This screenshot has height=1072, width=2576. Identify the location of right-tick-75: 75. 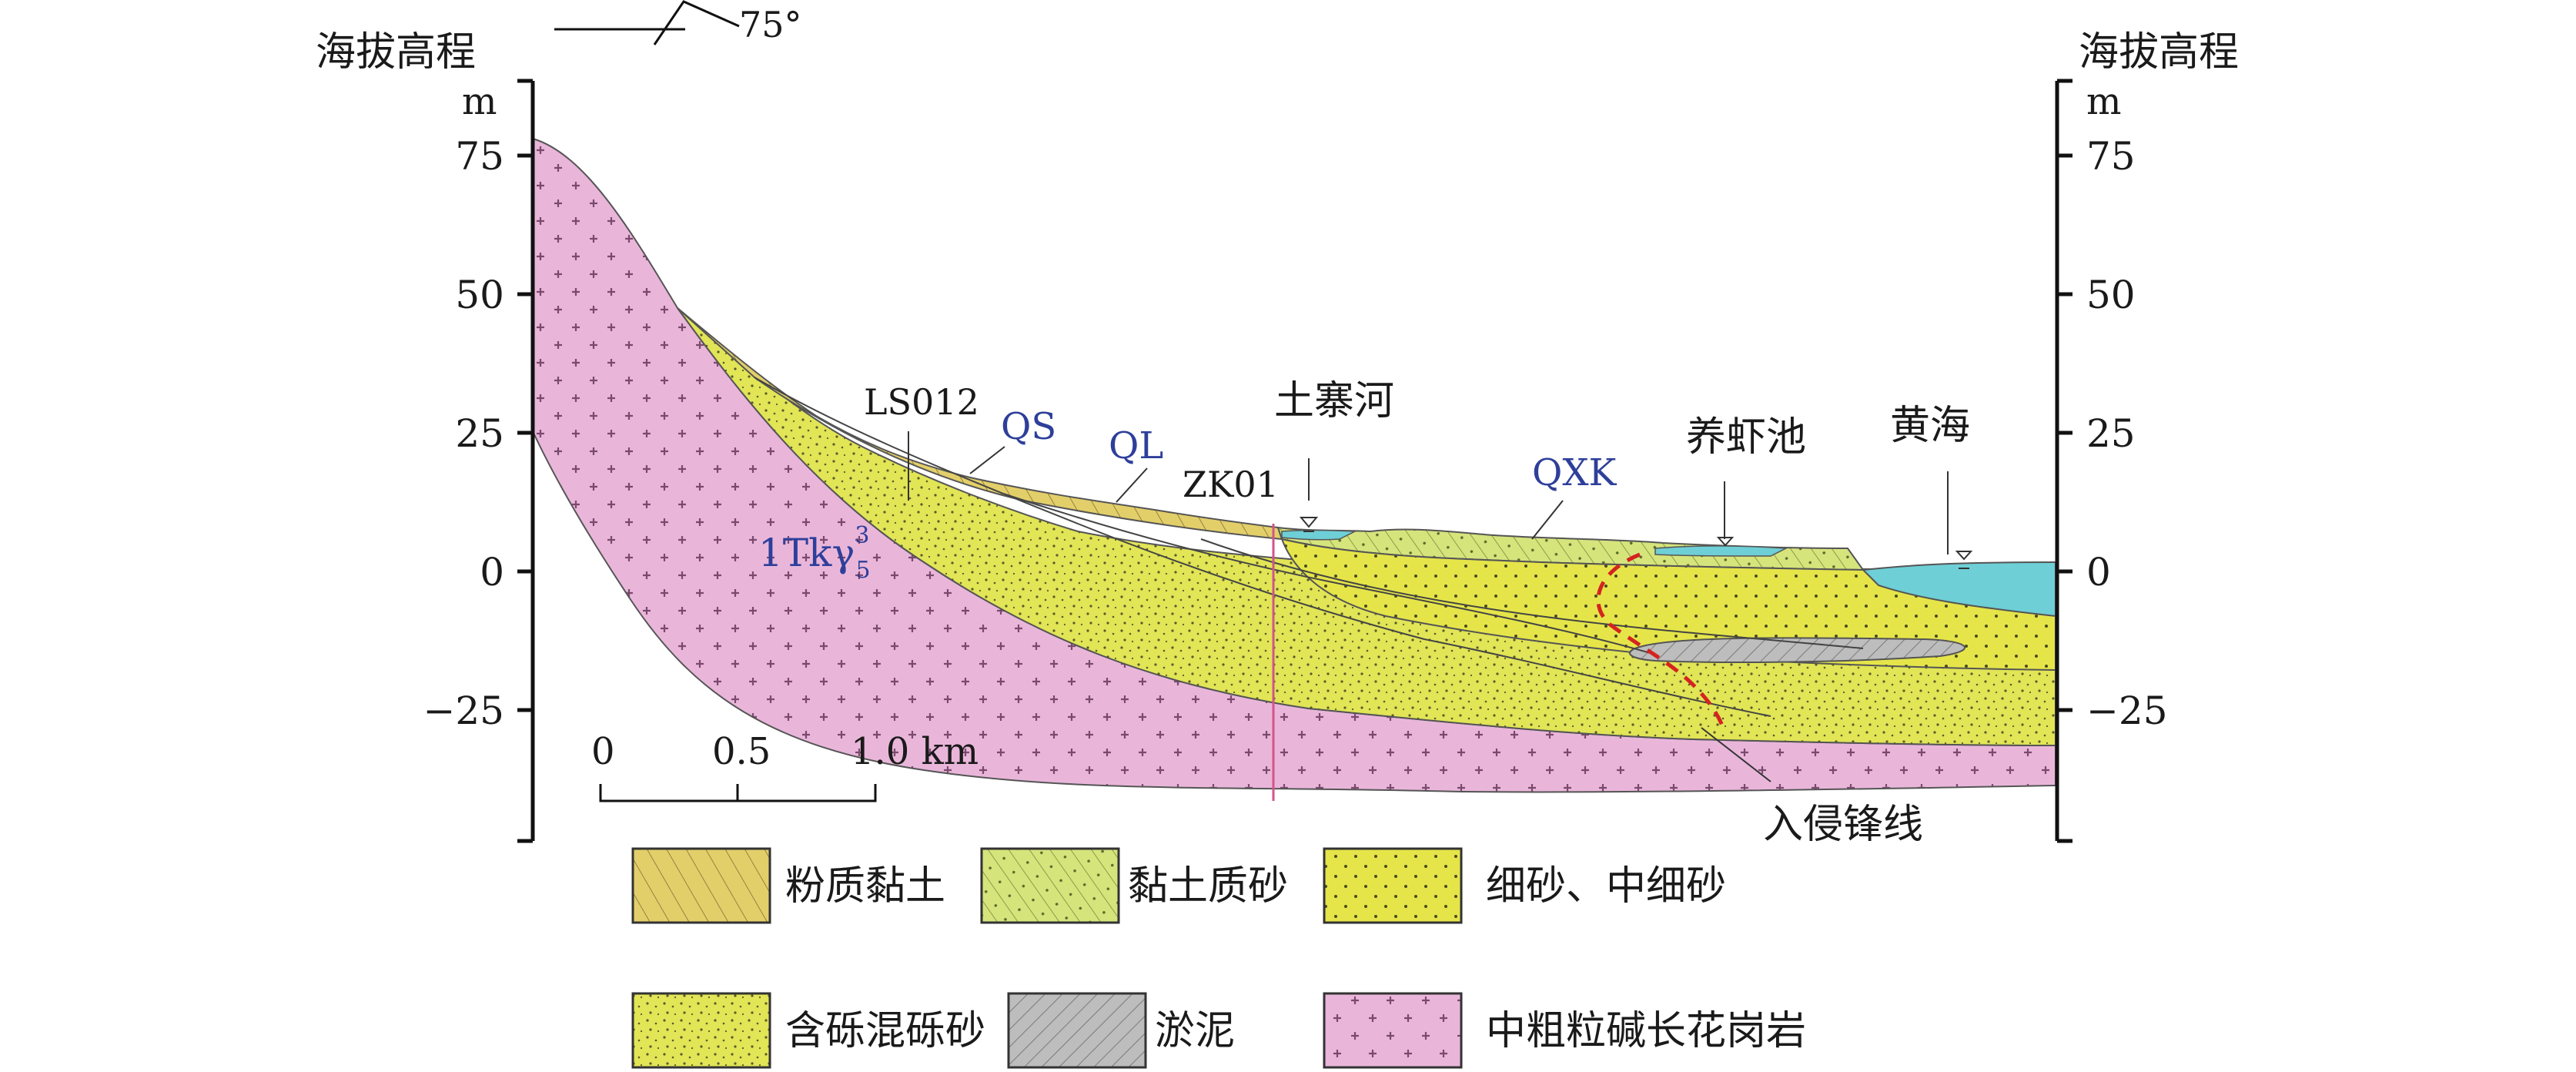
(2111, 156).